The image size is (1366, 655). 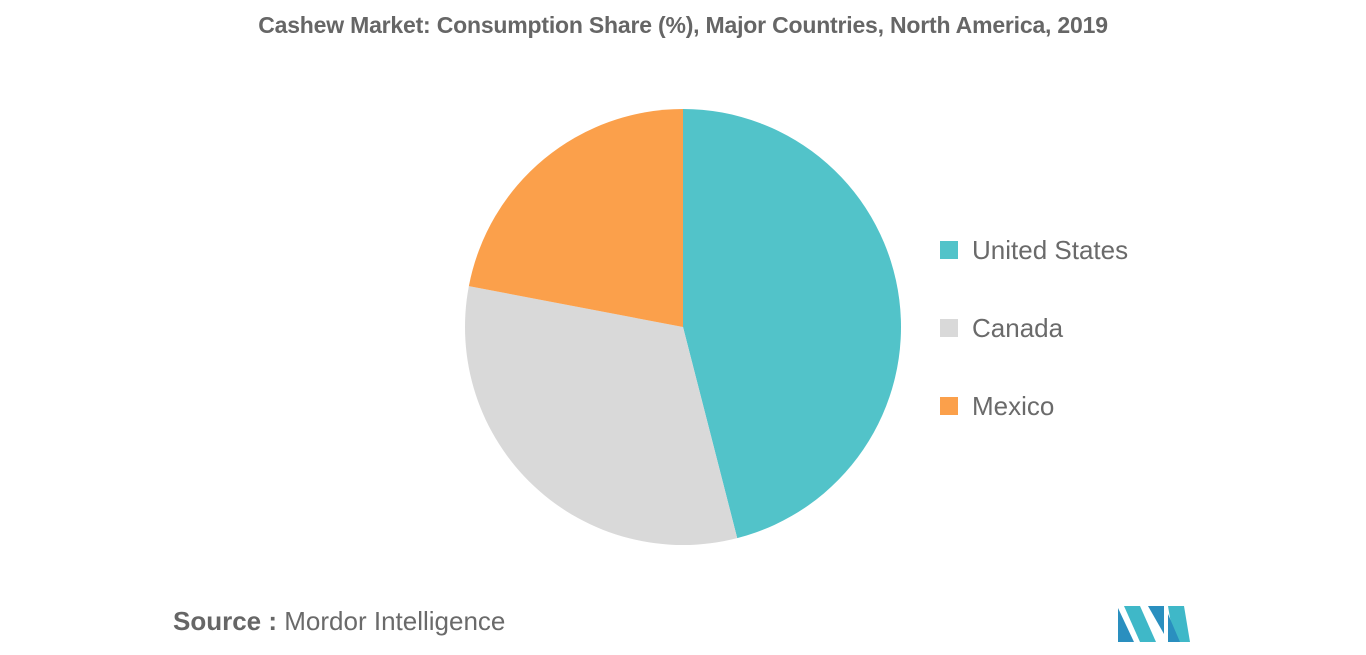 I want to click on legend-item-united-states: United States, so click(x=1034, y=250).